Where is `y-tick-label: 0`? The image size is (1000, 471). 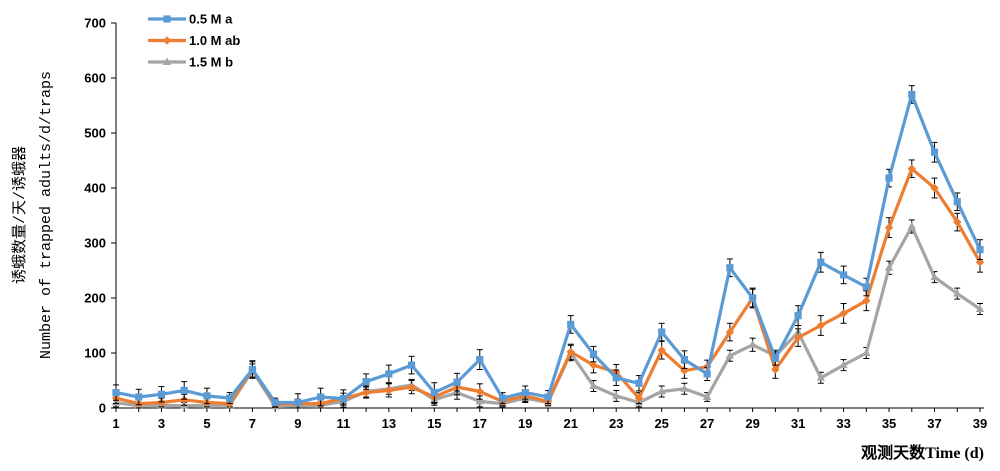
y-tick-label: 0 is located at coordinates (102, 408).